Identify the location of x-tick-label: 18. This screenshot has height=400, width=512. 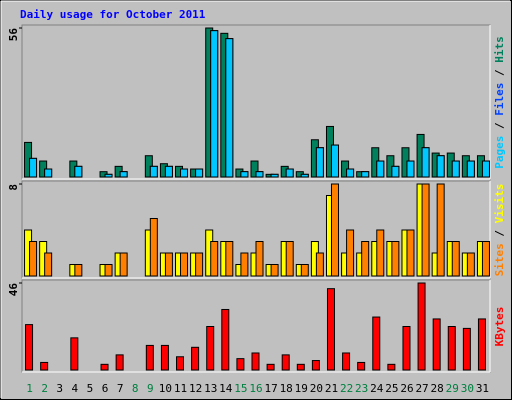
(286, 388).